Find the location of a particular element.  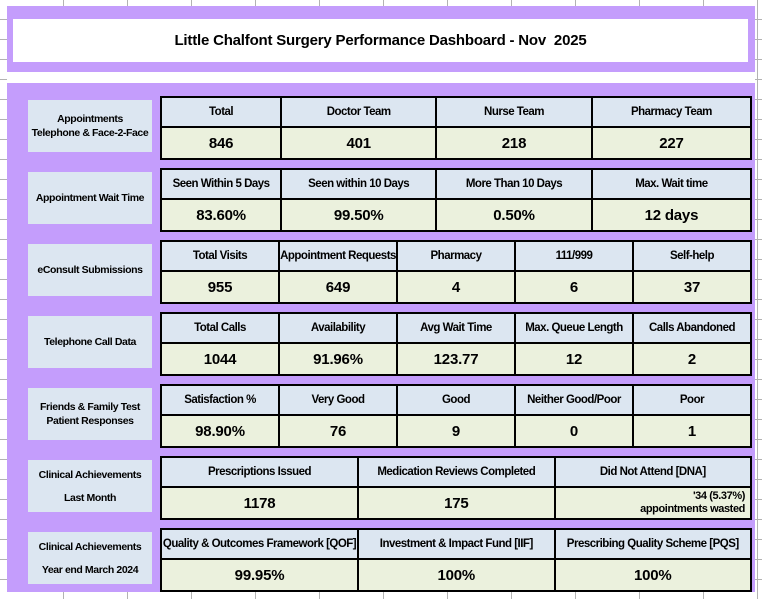

value-cell: 4 is located at coordinates (456, 287).